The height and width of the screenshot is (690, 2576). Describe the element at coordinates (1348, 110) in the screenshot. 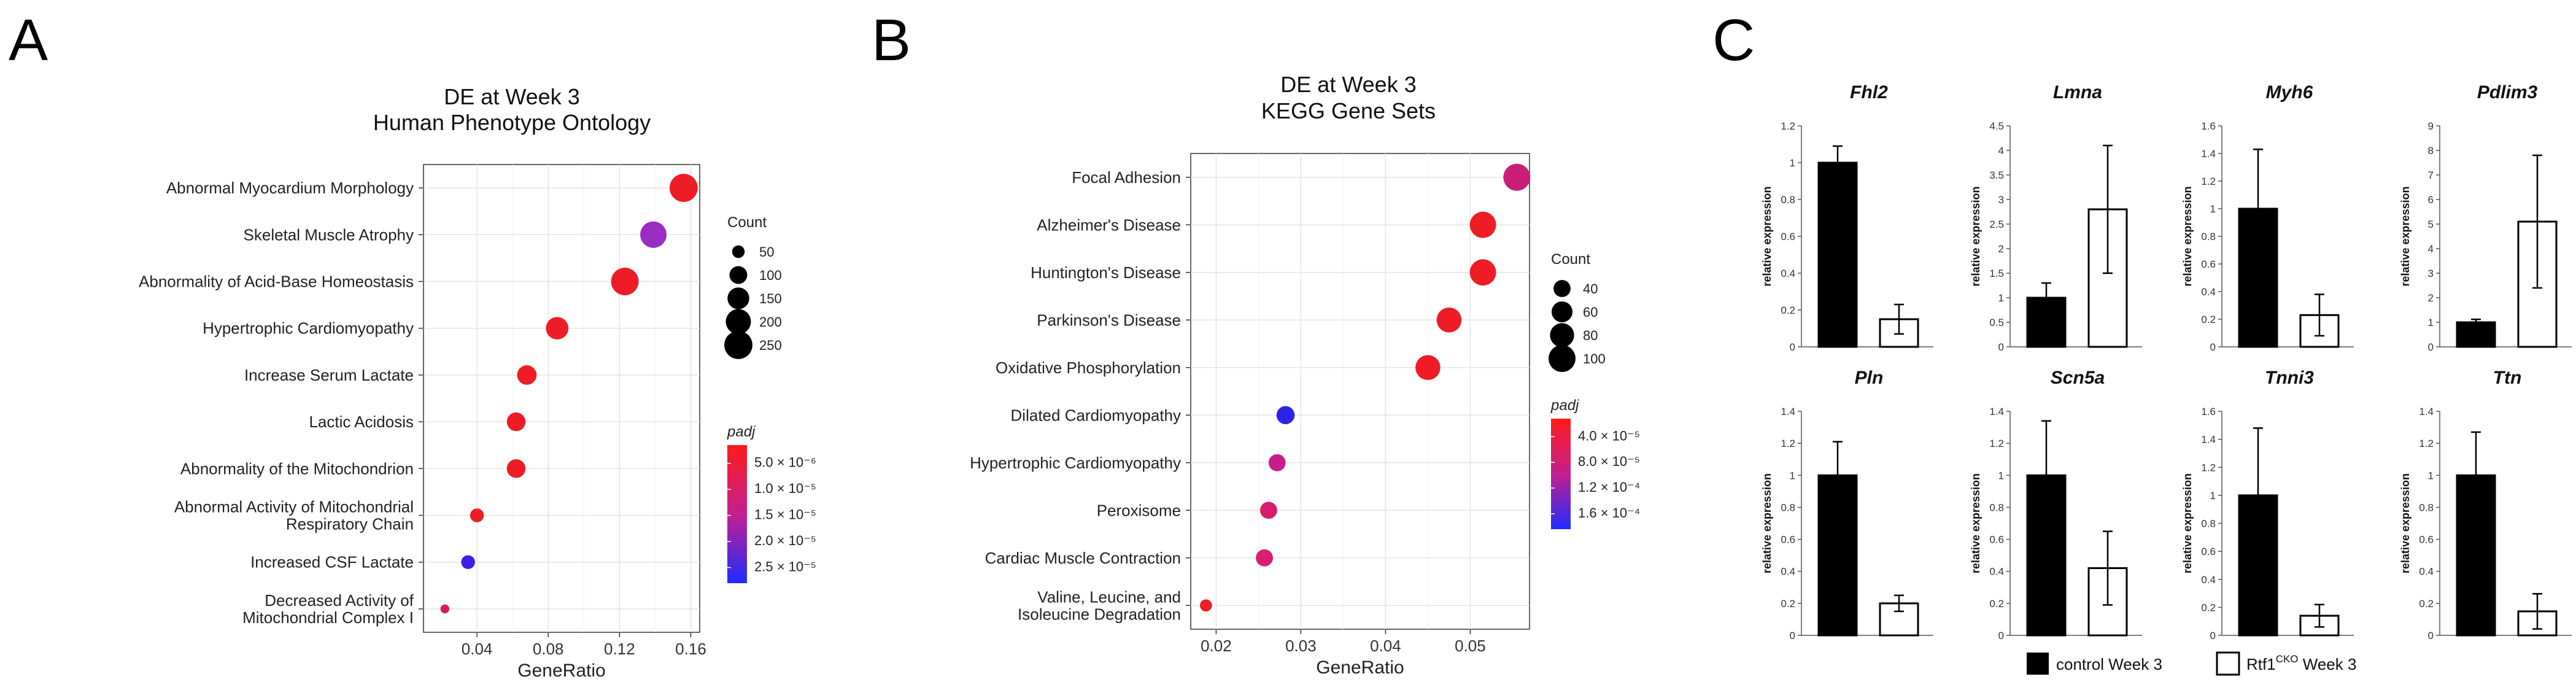

I see `panel-b-subtitle: KEGG Gene Sets` at that location.